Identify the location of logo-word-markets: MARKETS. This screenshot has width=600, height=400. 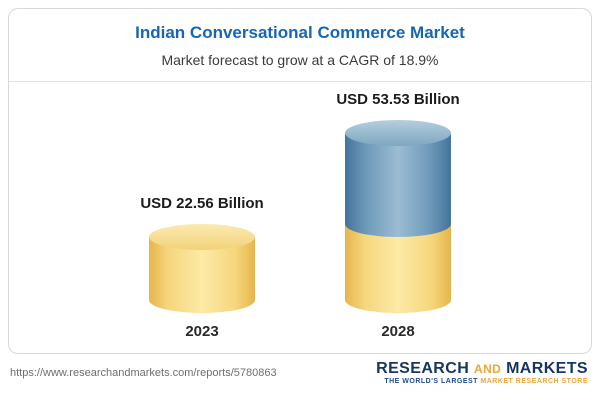
(547, 368).